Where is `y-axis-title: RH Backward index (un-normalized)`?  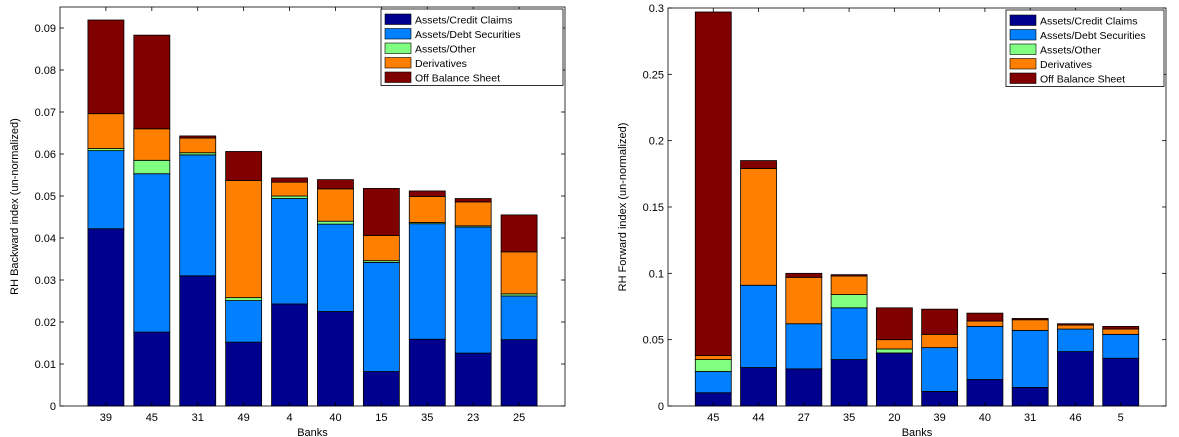 y-axis-title: RH Backward index (un-normalized) is located at coordinates (15, 206).